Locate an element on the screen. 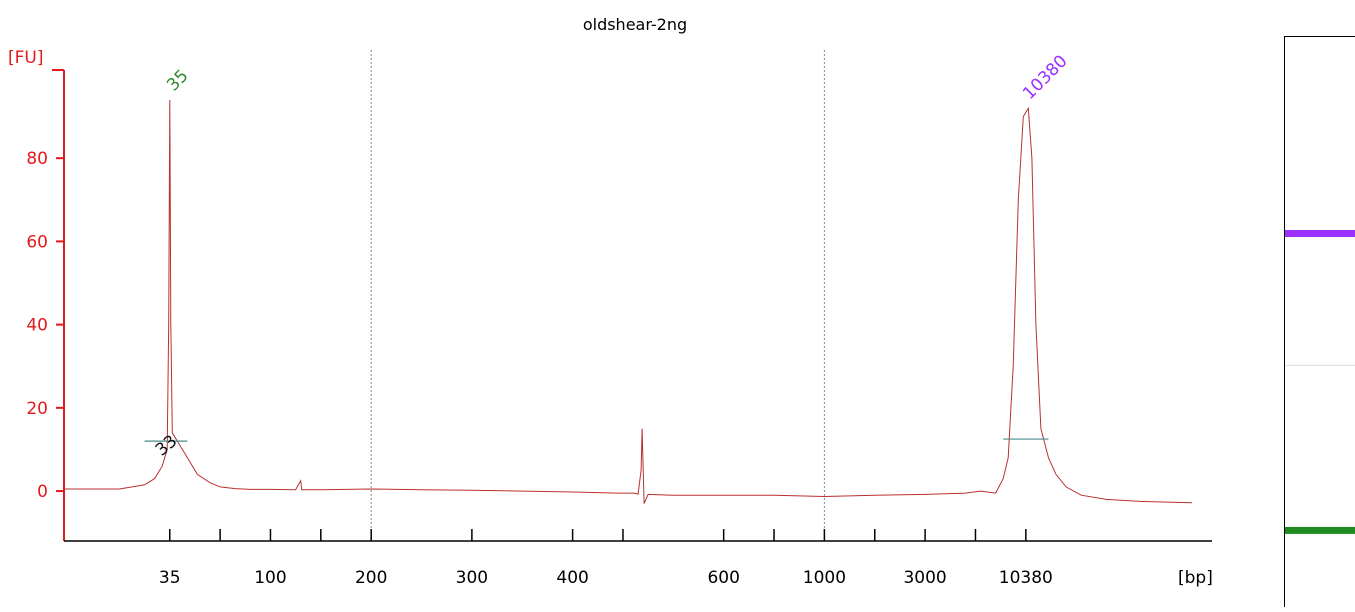  peak-label: 35 is located at coordinates (177, 80).